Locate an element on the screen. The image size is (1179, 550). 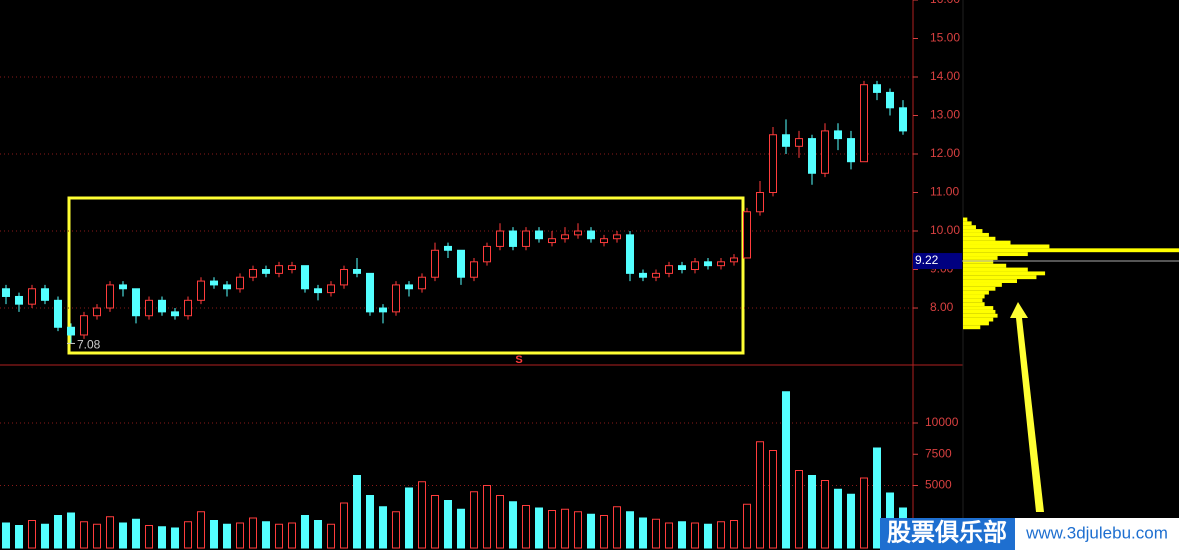
y-tick-label: 15.00 is located at coordinates (945, 38).